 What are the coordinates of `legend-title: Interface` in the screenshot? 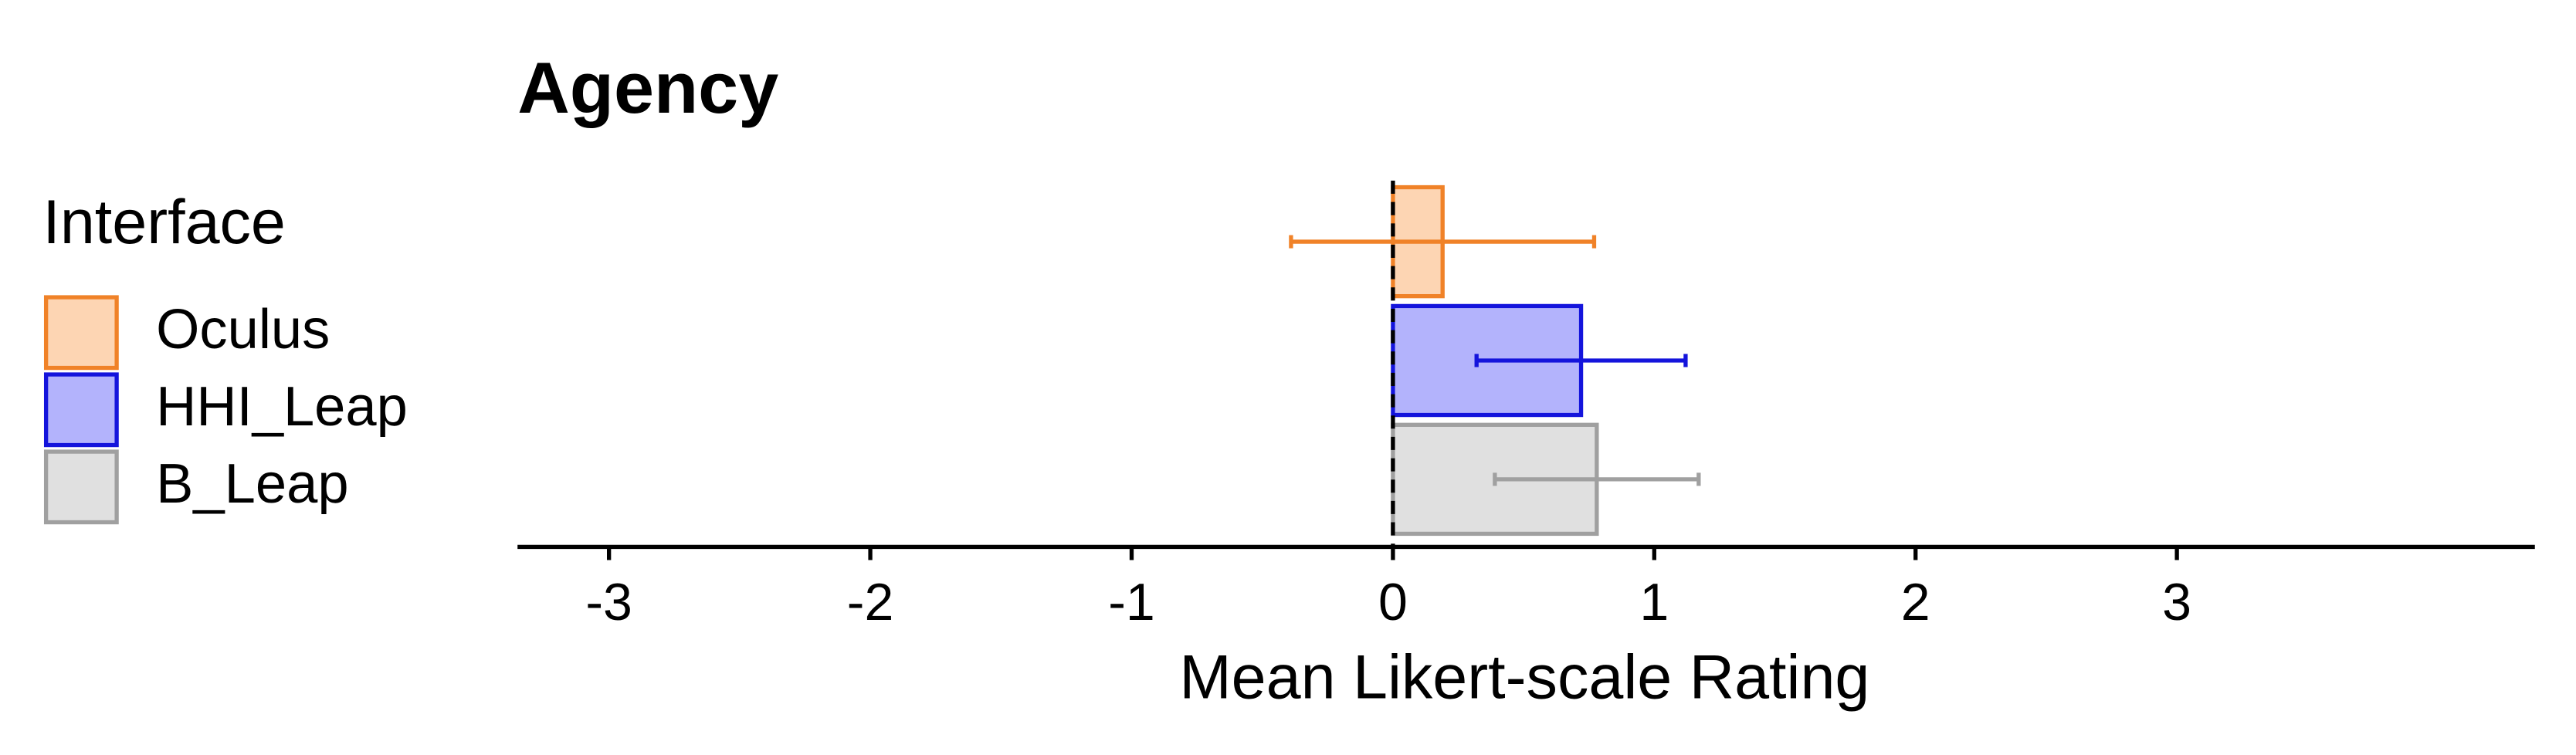 It's located at (164, 222).